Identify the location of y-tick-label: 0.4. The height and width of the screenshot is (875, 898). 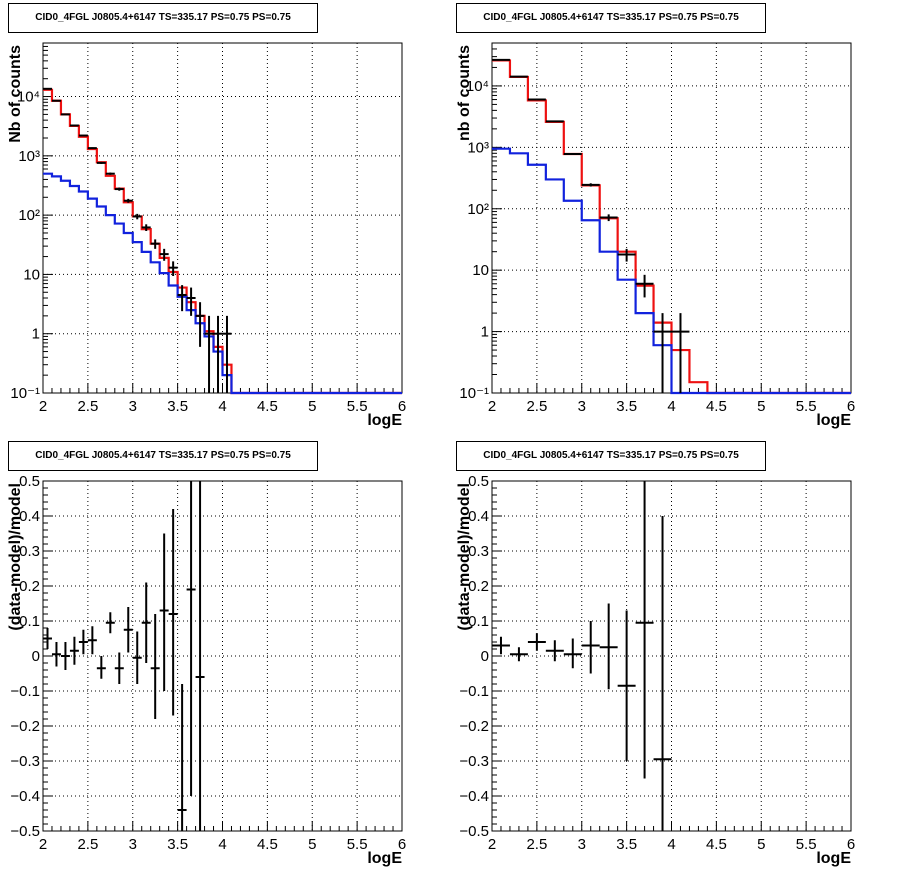
(29, 516).